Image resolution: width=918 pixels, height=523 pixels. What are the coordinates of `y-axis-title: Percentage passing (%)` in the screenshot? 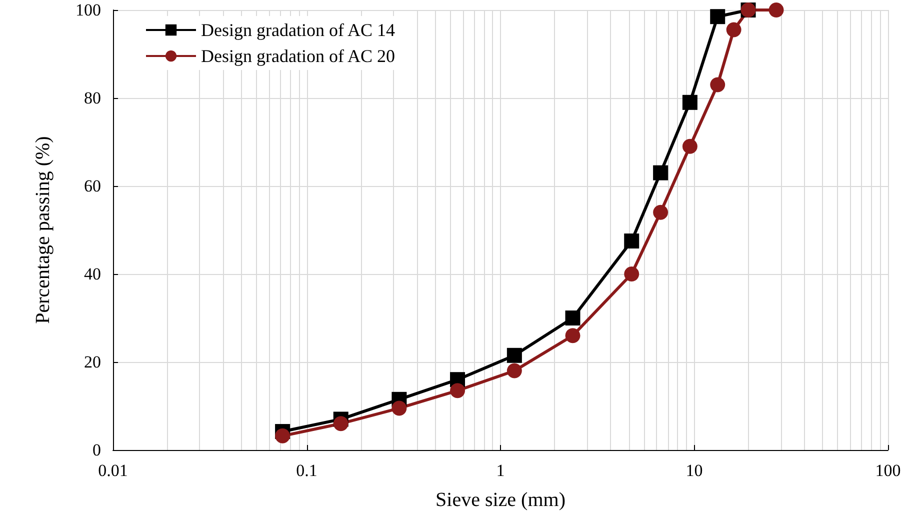 It's located at (43, 230).